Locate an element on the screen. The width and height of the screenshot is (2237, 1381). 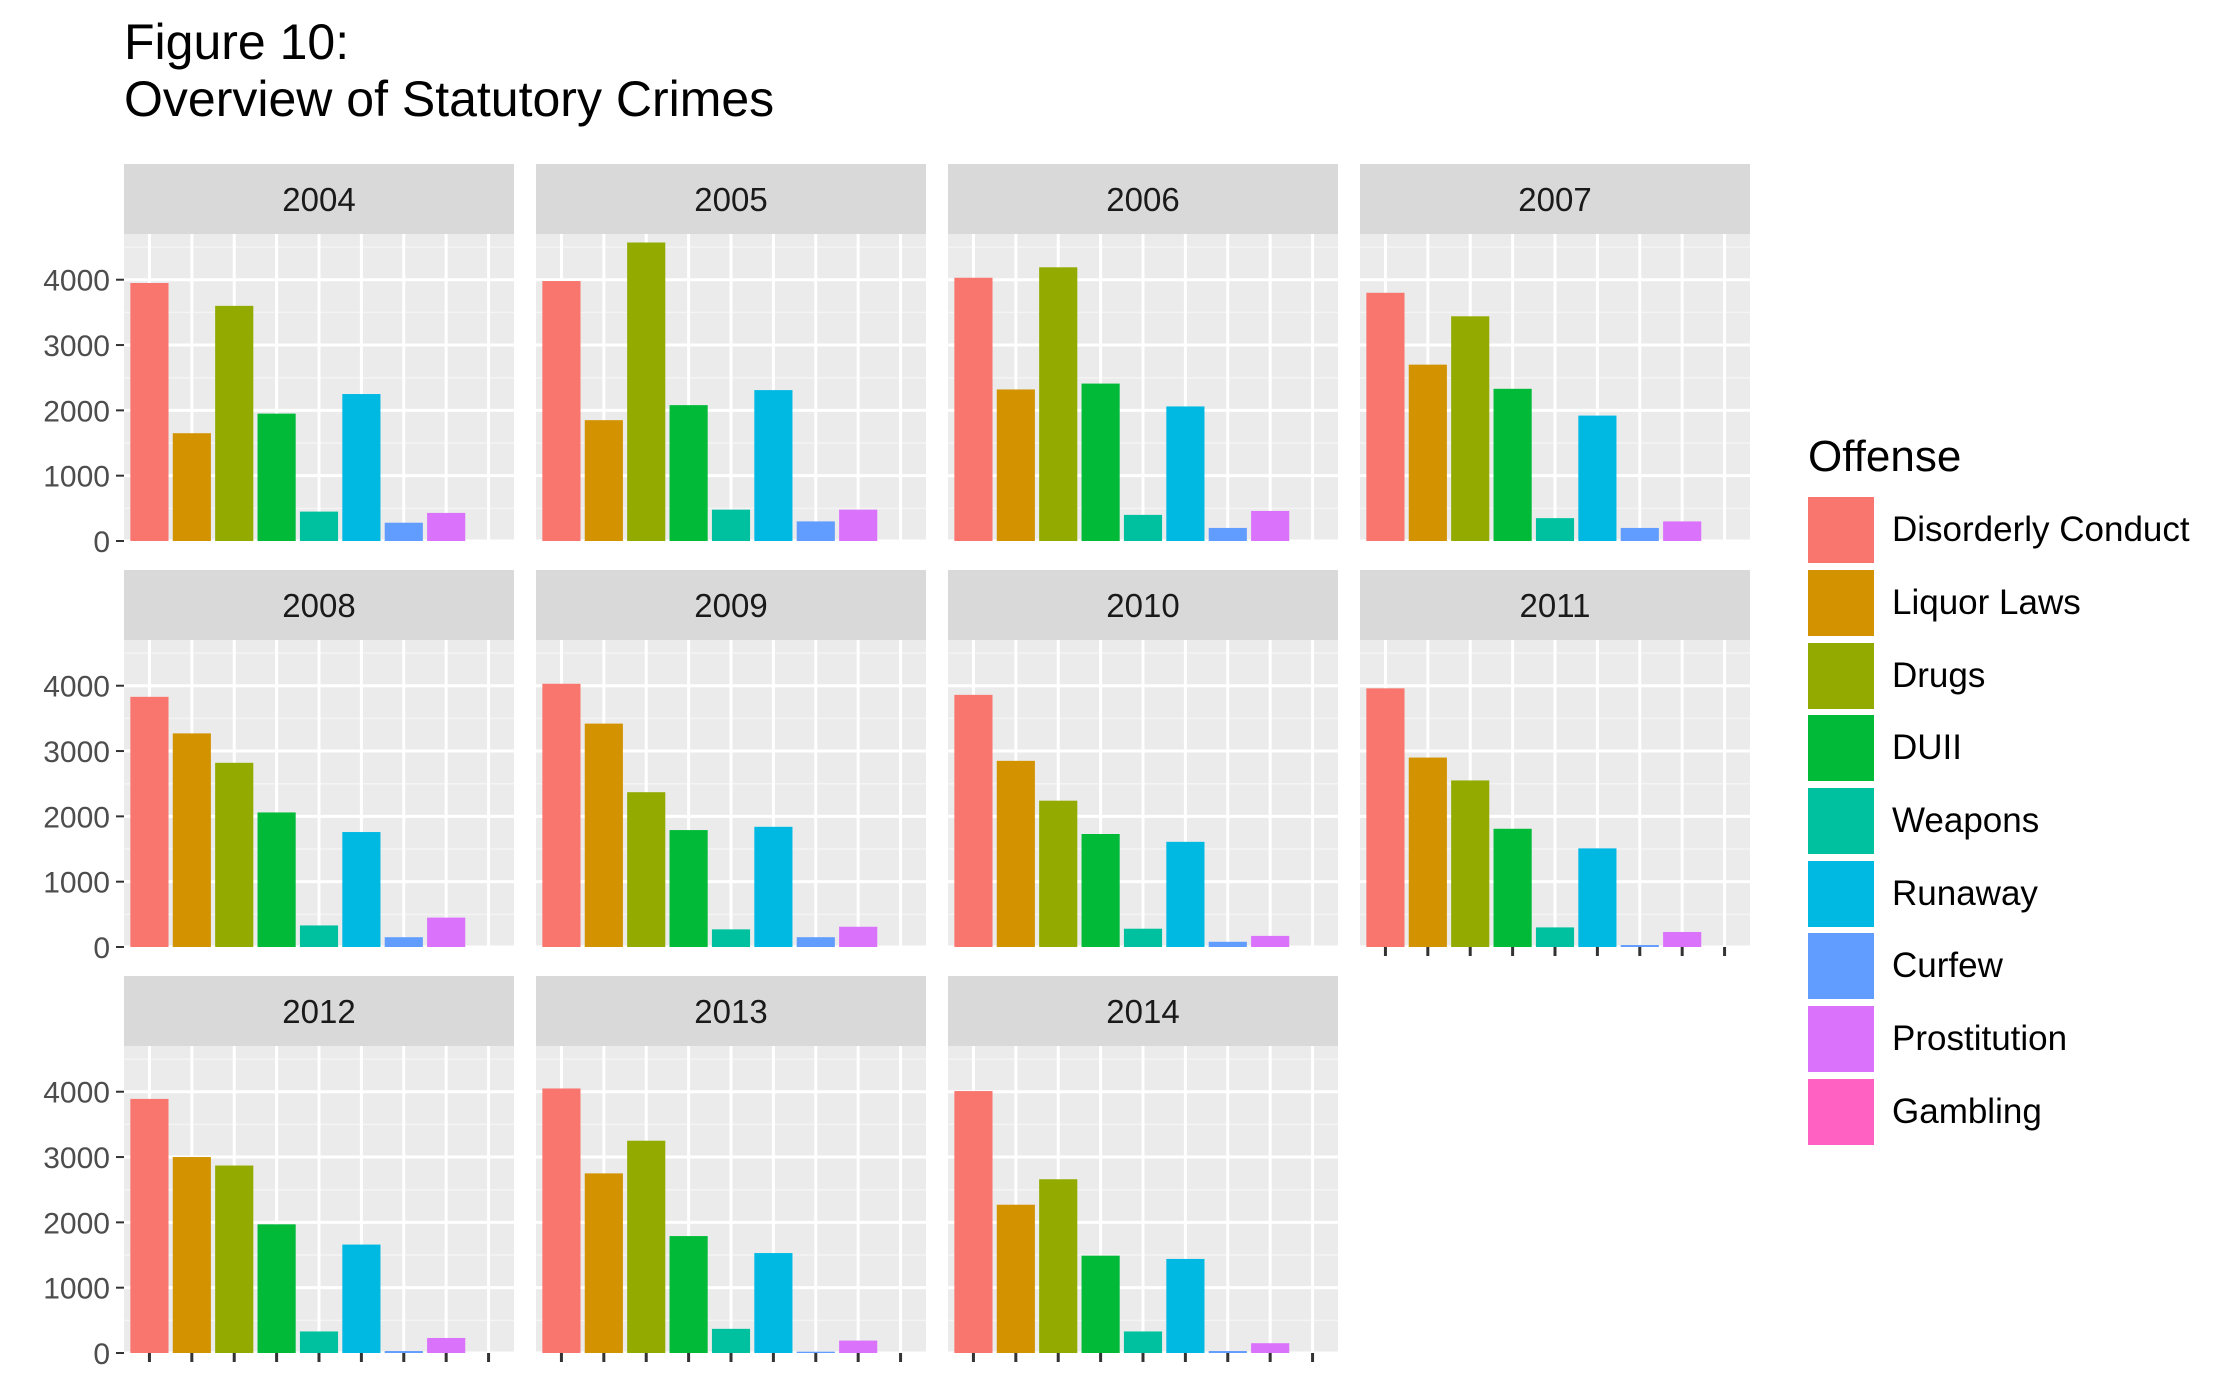
legend-item: Disorderly Conduct is located at coordinates (1999, 530).